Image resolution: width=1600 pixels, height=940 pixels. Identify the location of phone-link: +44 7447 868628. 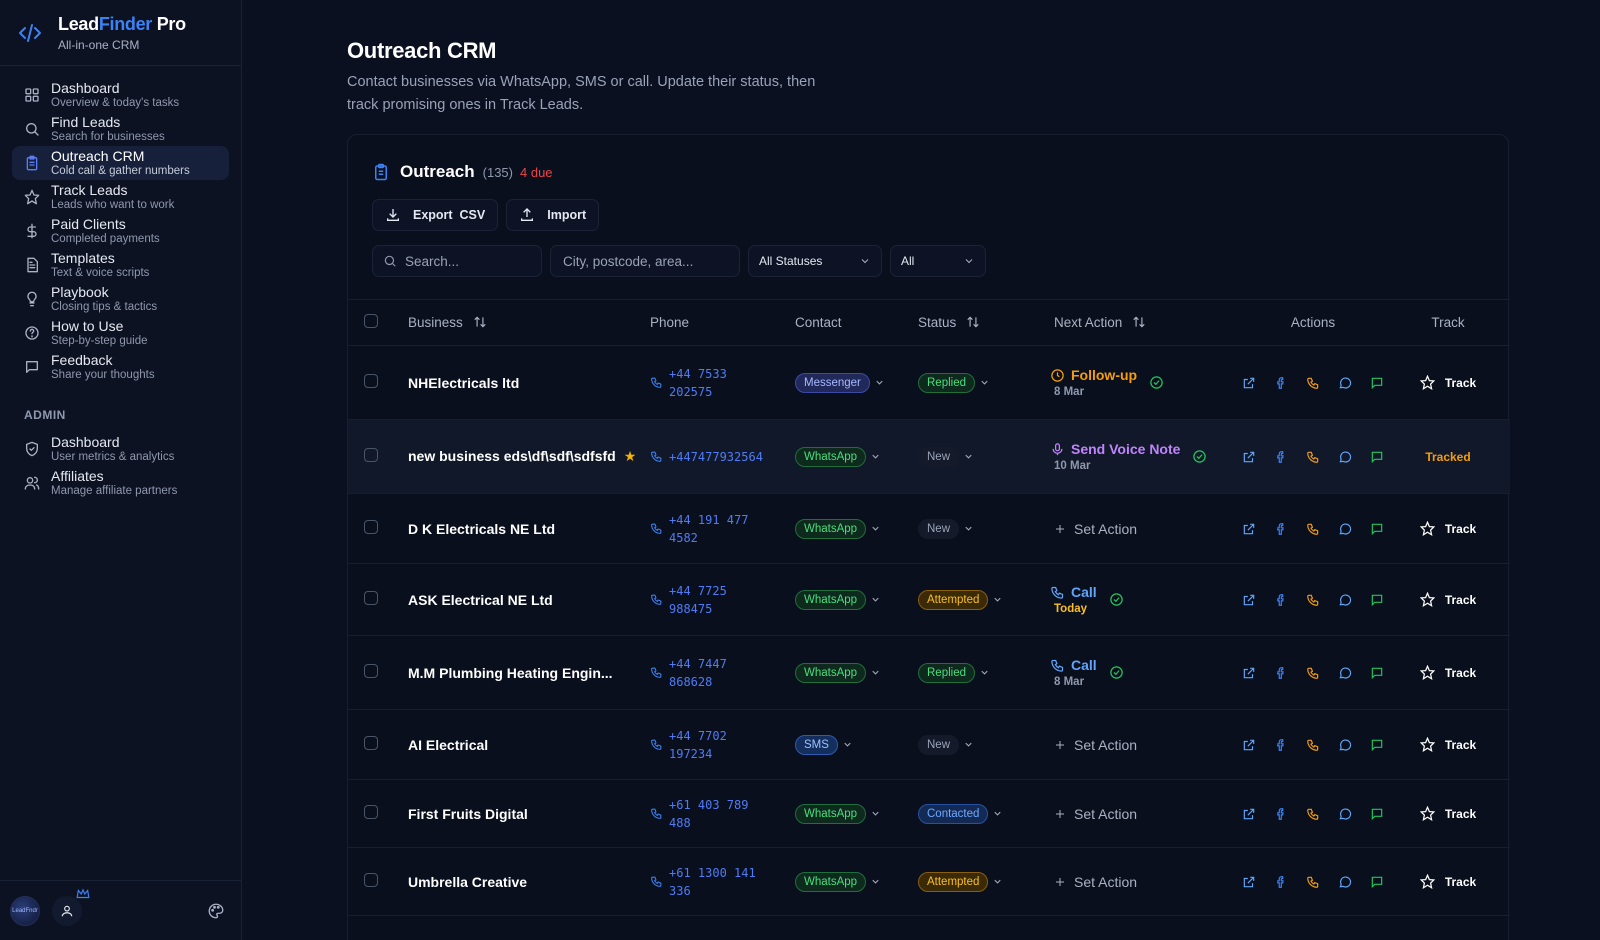
(722, 673).